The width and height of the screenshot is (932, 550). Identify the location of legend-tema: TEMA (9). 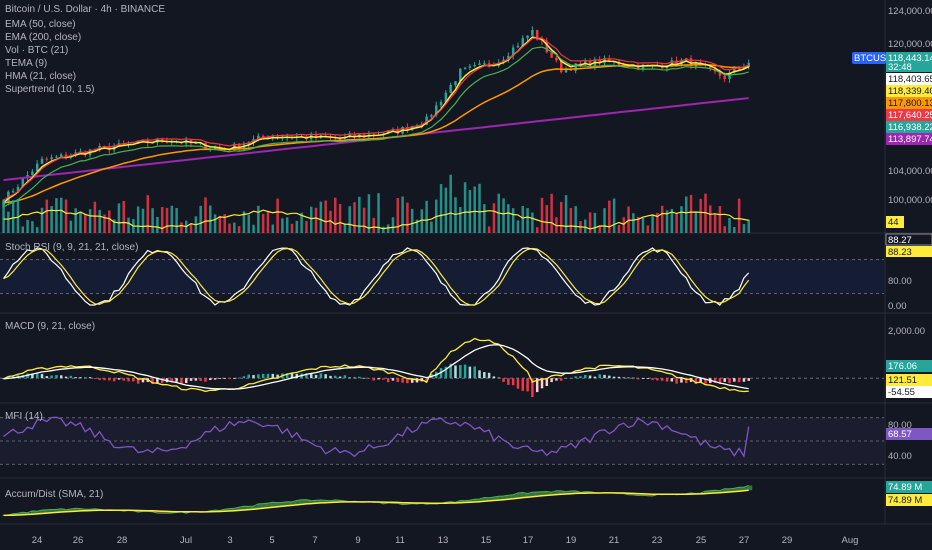
(26, 63).